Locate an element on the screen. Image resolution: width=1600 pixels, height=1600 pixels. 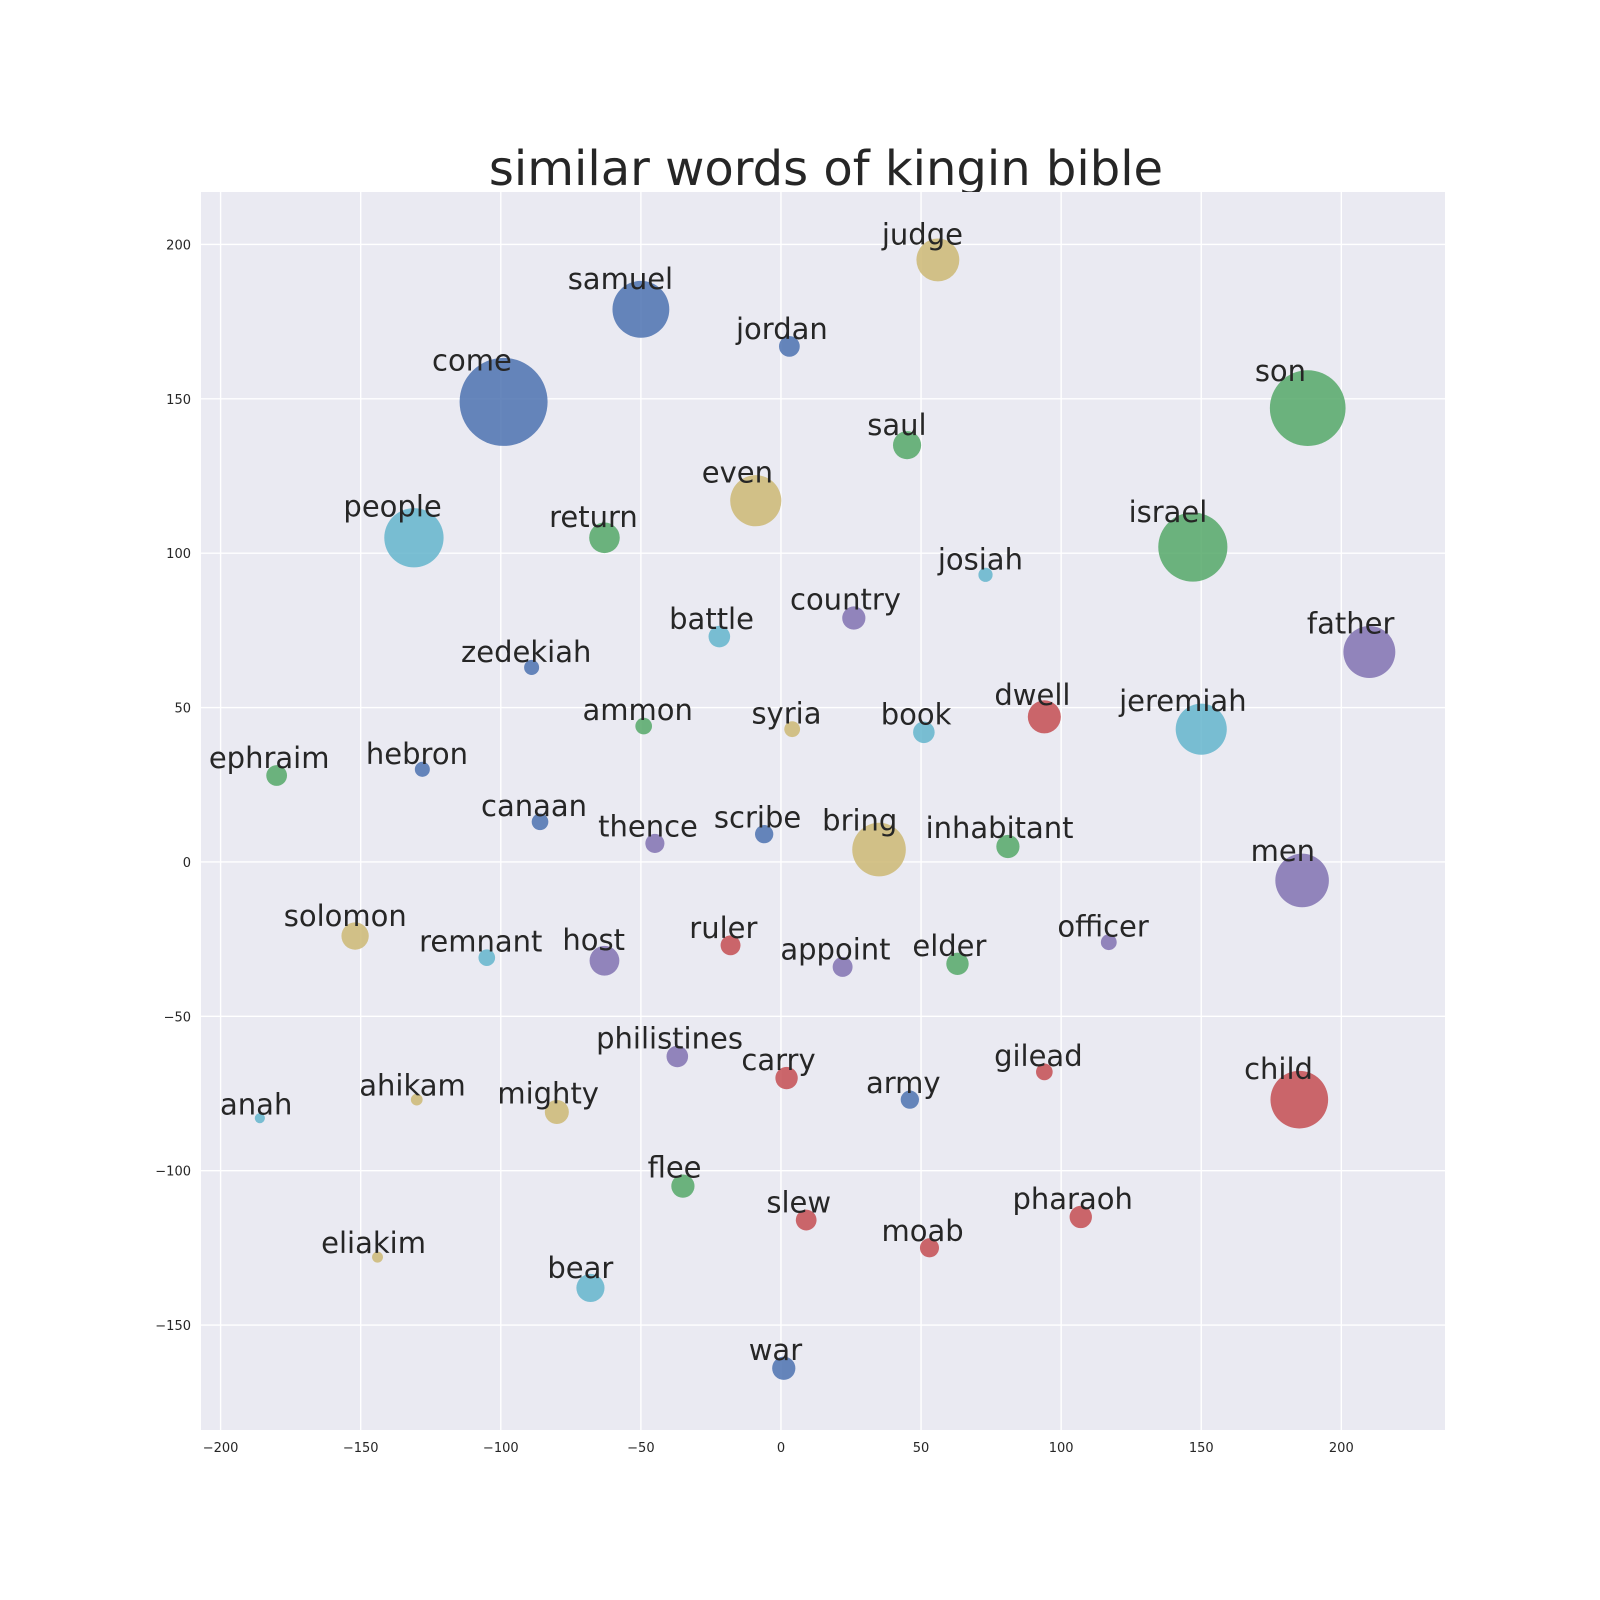
bubble-child is located at coordinates (1299, 1099).